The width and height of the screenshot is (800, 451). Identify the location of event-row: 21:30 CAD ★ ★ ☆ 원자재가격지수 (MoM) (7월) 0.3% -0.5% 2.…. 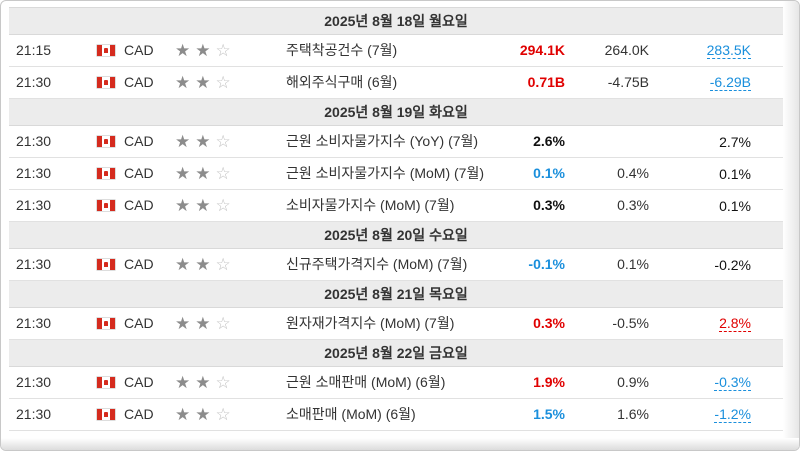
(396, 324).